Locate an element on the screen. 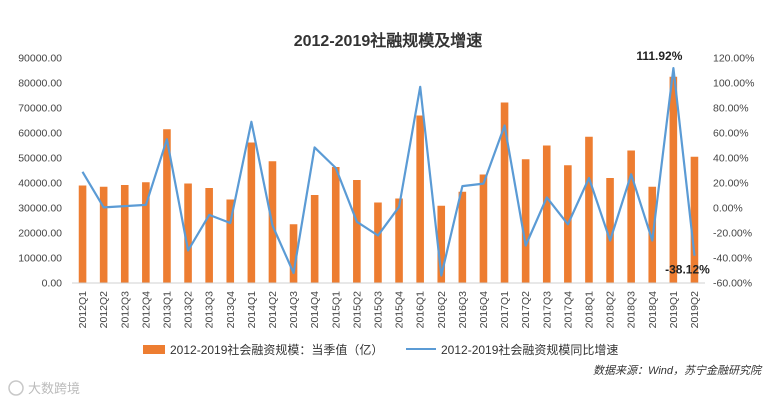 This screenshot has width=780, height=404. x-axis-tick-label: 2015Q2 is located at coordinates (357, 310).